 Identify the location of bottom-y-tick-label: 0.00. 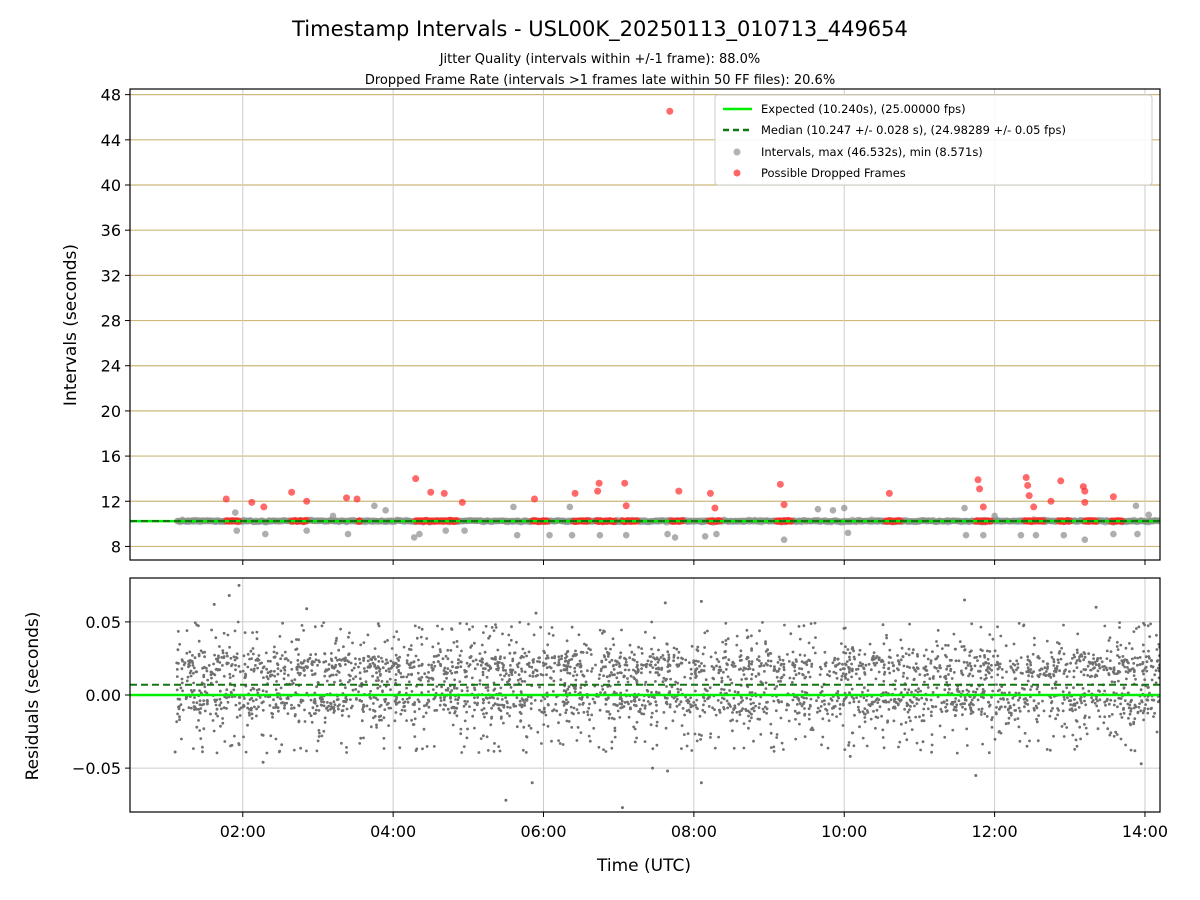
(103, 695).